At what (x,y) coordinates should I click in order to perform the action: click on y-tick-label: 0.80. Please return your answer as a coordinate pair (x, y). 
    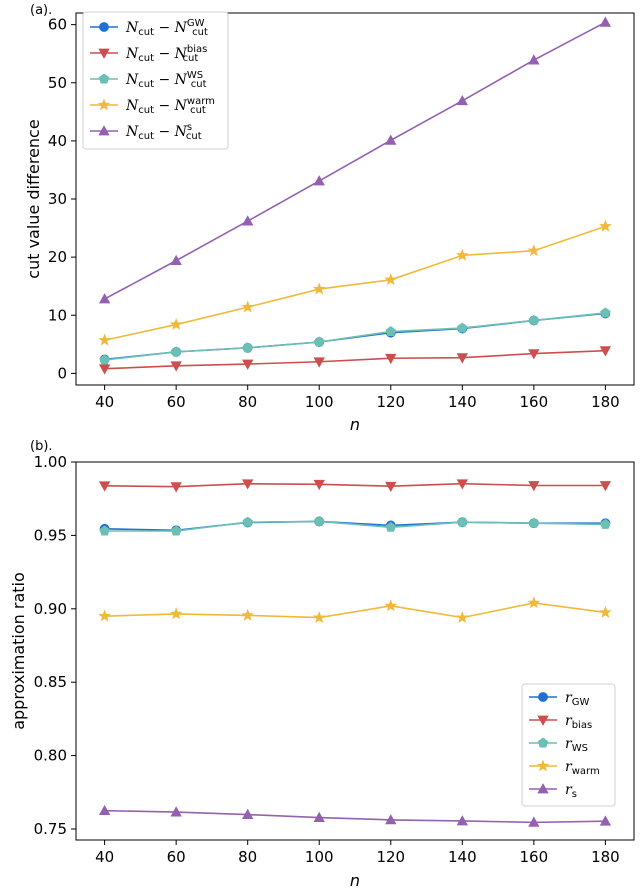
    Looking at the image, I should click on (50, 756).